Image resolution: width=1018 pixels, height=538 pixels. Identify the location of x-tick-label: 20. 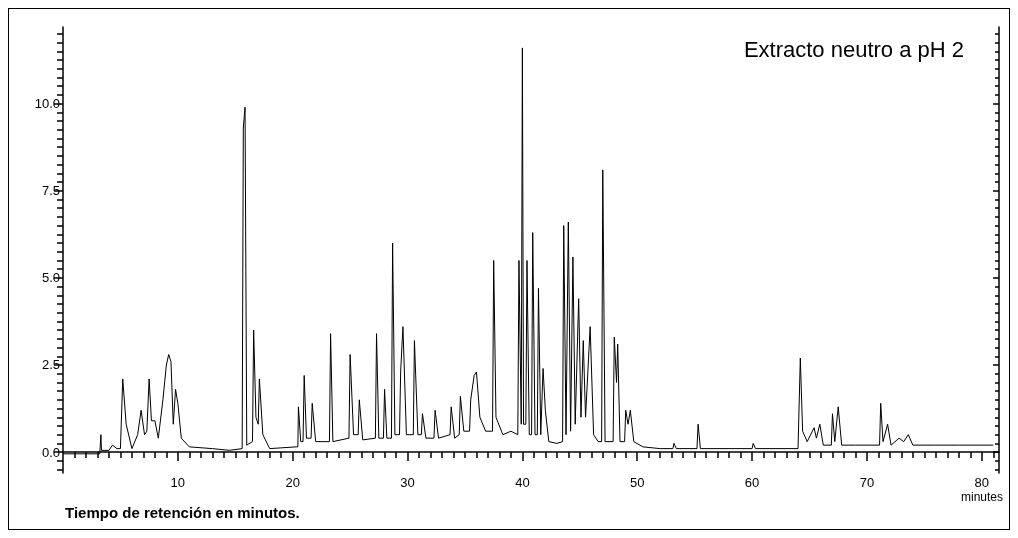
(292, 482).